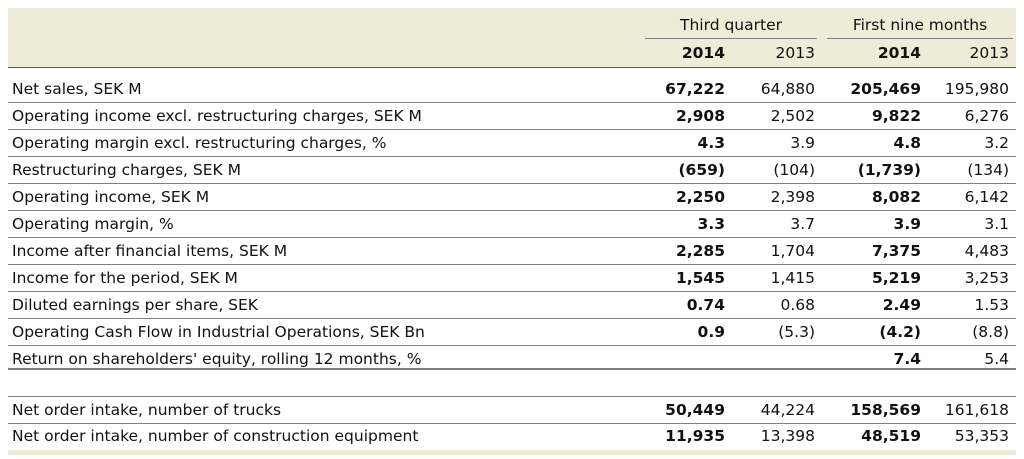  Describe the element at coordinates (147, 410) in the screenshot. I see `row-label: Net order intake, number of trucks` at that location.